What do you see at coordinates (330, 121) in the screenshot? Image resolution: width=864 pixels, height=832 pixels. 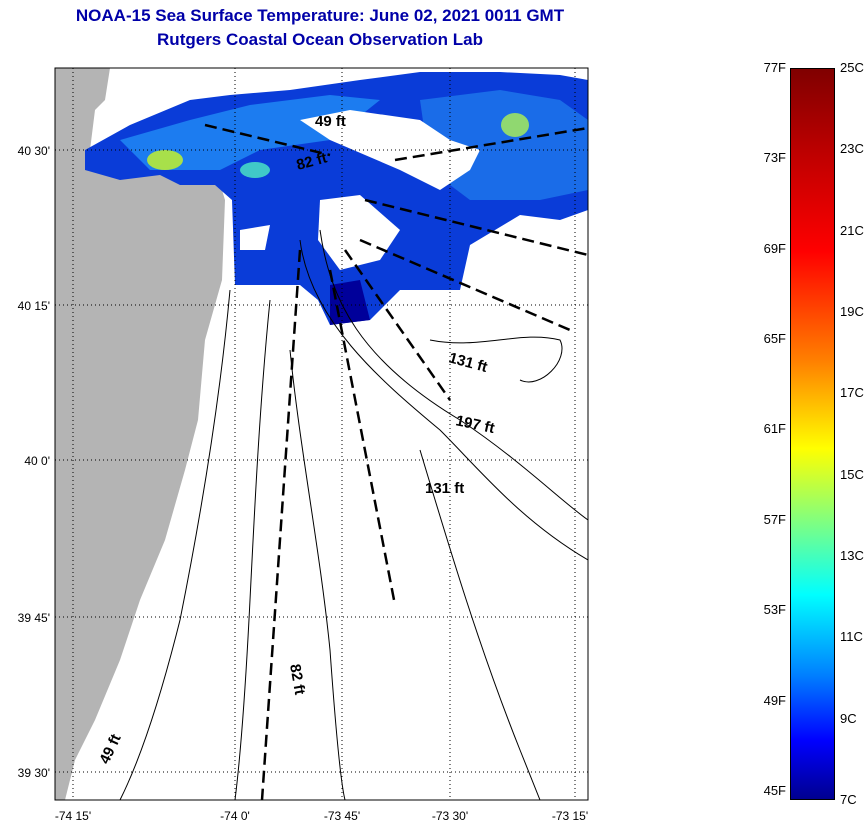 I see `depth-label: 49 ft` at bounding box center [330, 121].